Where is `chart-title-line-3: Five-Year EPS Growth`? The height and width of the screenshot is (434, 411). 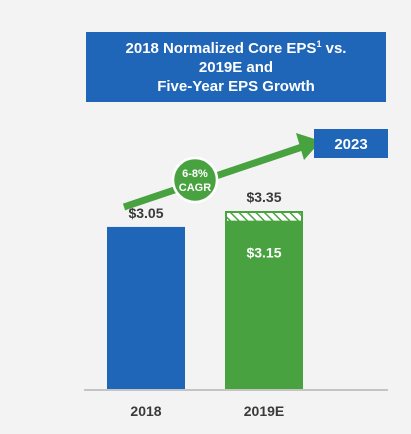
chart-title-line-3: Five-Year EPS Growth is located at coordinates (236, 86).